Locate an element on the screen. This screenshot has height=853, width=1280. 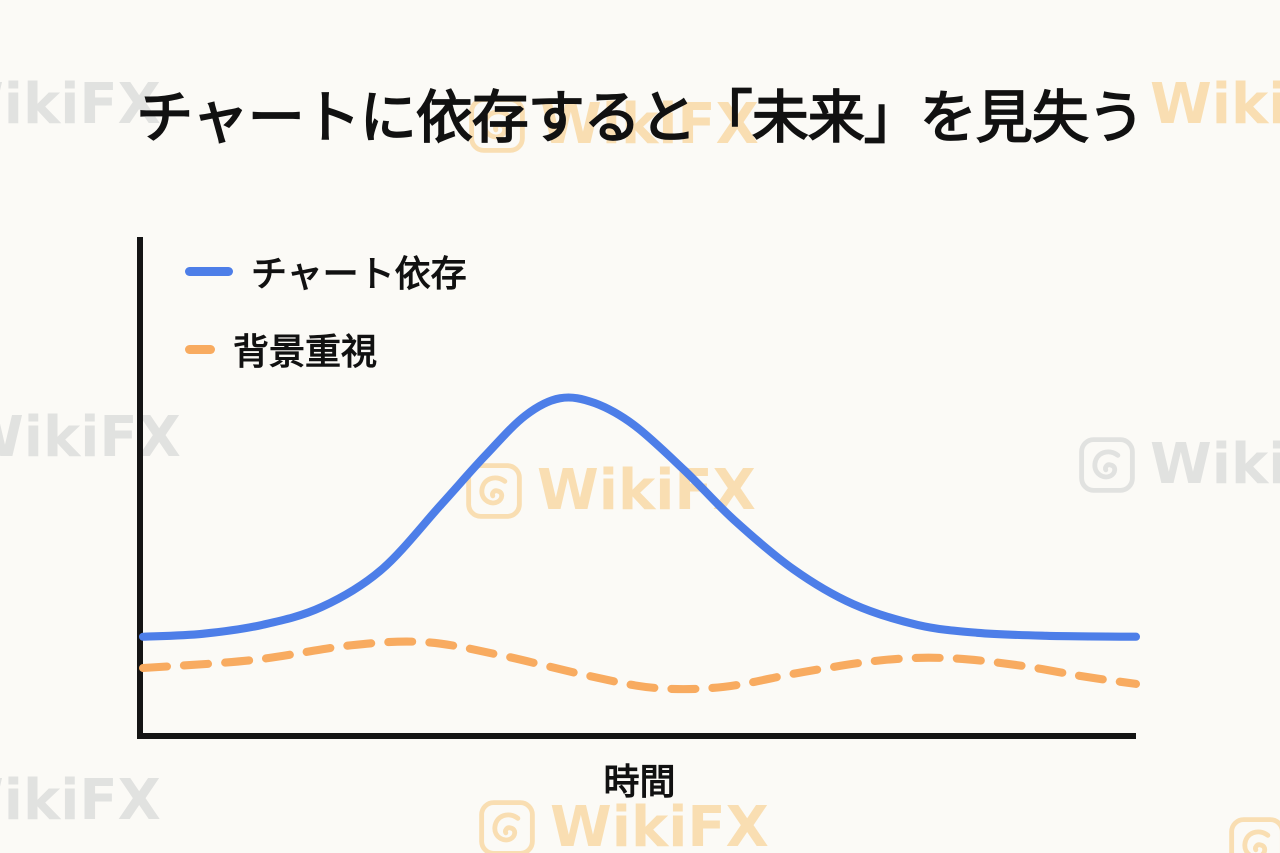
x-axis-label: 時間 is located at coordinates (639, 782).